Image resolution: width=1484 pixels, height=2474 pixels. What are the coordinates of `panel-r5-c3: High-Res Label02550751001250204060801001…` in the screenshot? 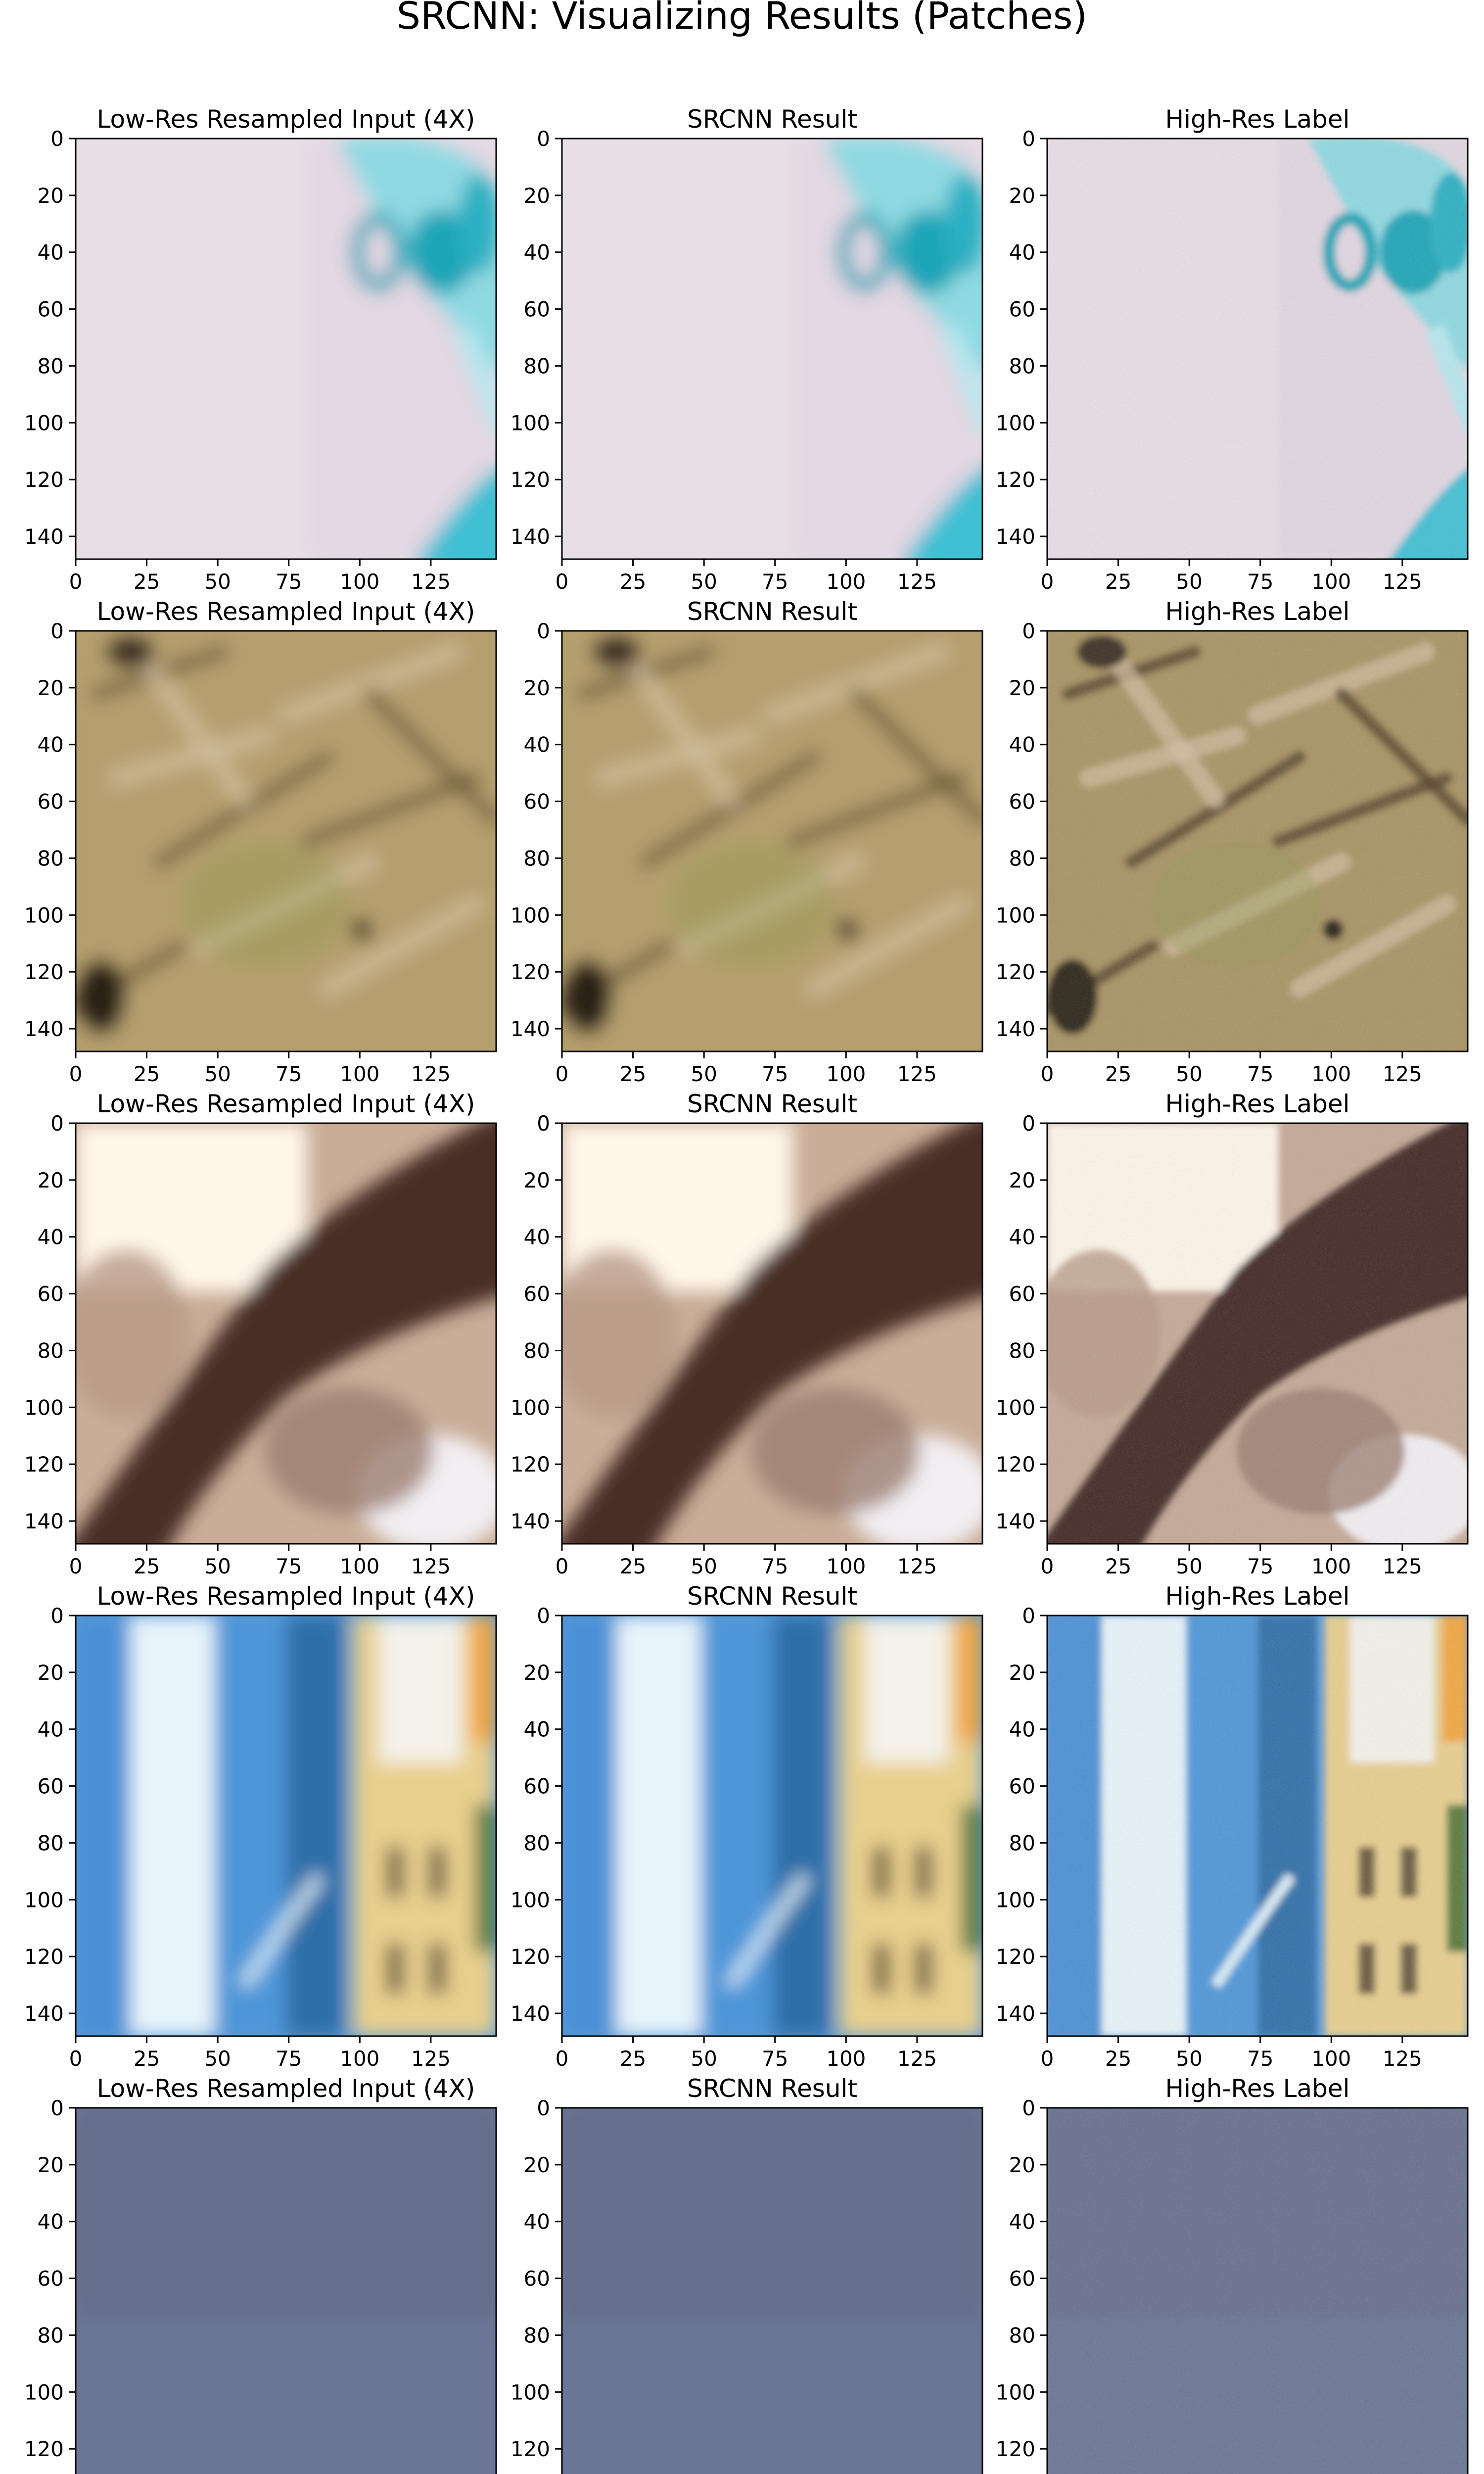 It's located at (1232, 2274).